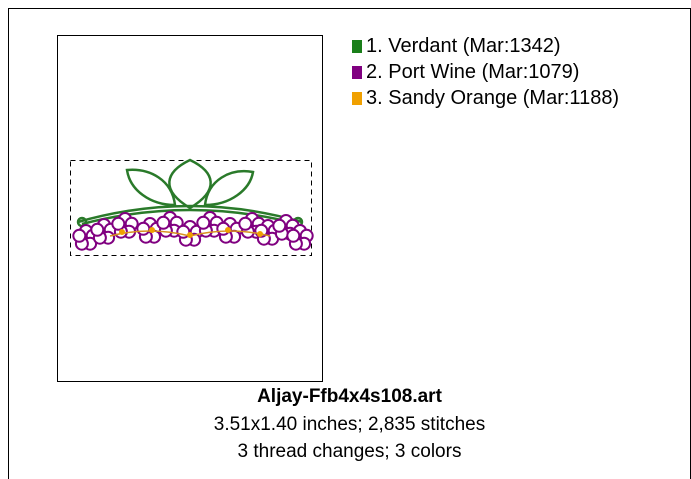  What do you see at coordinates (493, 98) in the screenshot?
I see `legend-label: 3. Sandy Orange (Mar:1188)` at bounding box center [493, 98].